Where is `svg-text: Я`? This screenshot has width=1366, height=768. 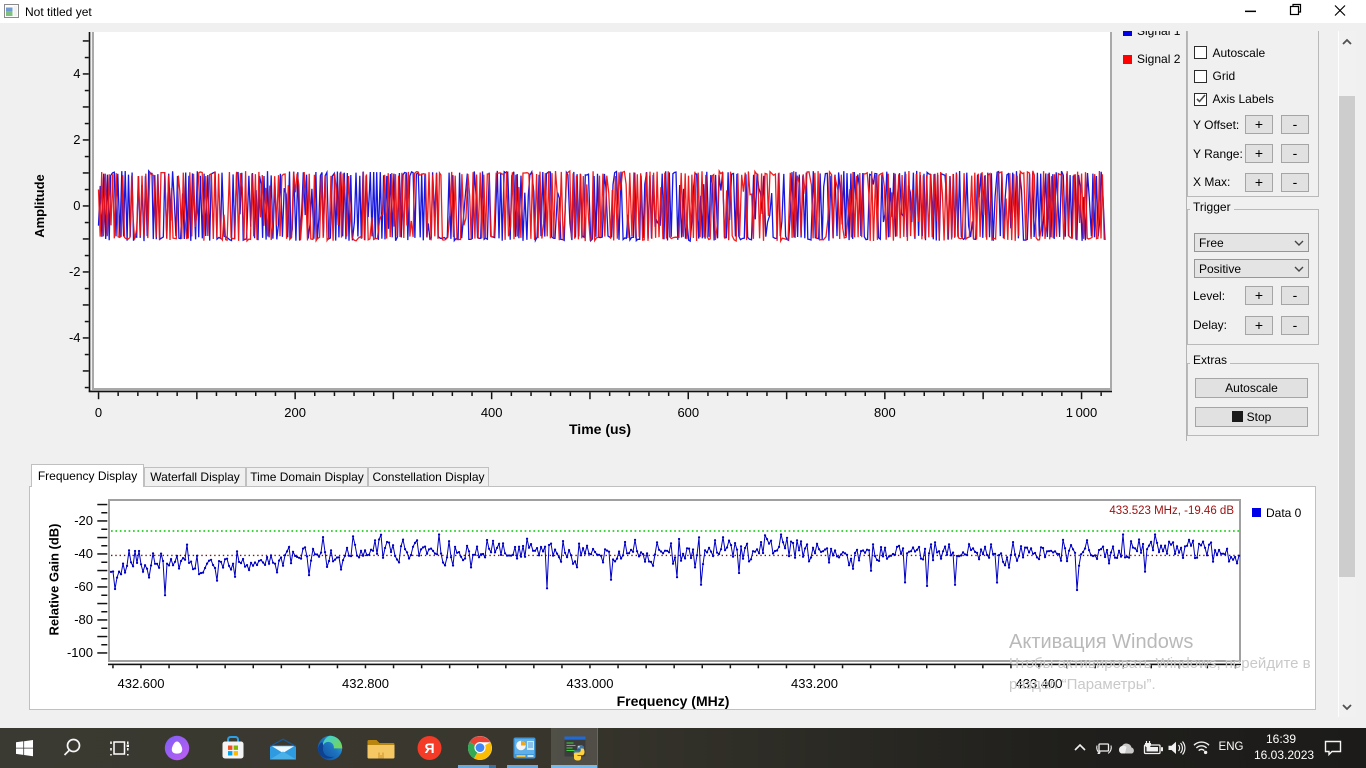 svg-text: Я is located at coordinates (429, 748).